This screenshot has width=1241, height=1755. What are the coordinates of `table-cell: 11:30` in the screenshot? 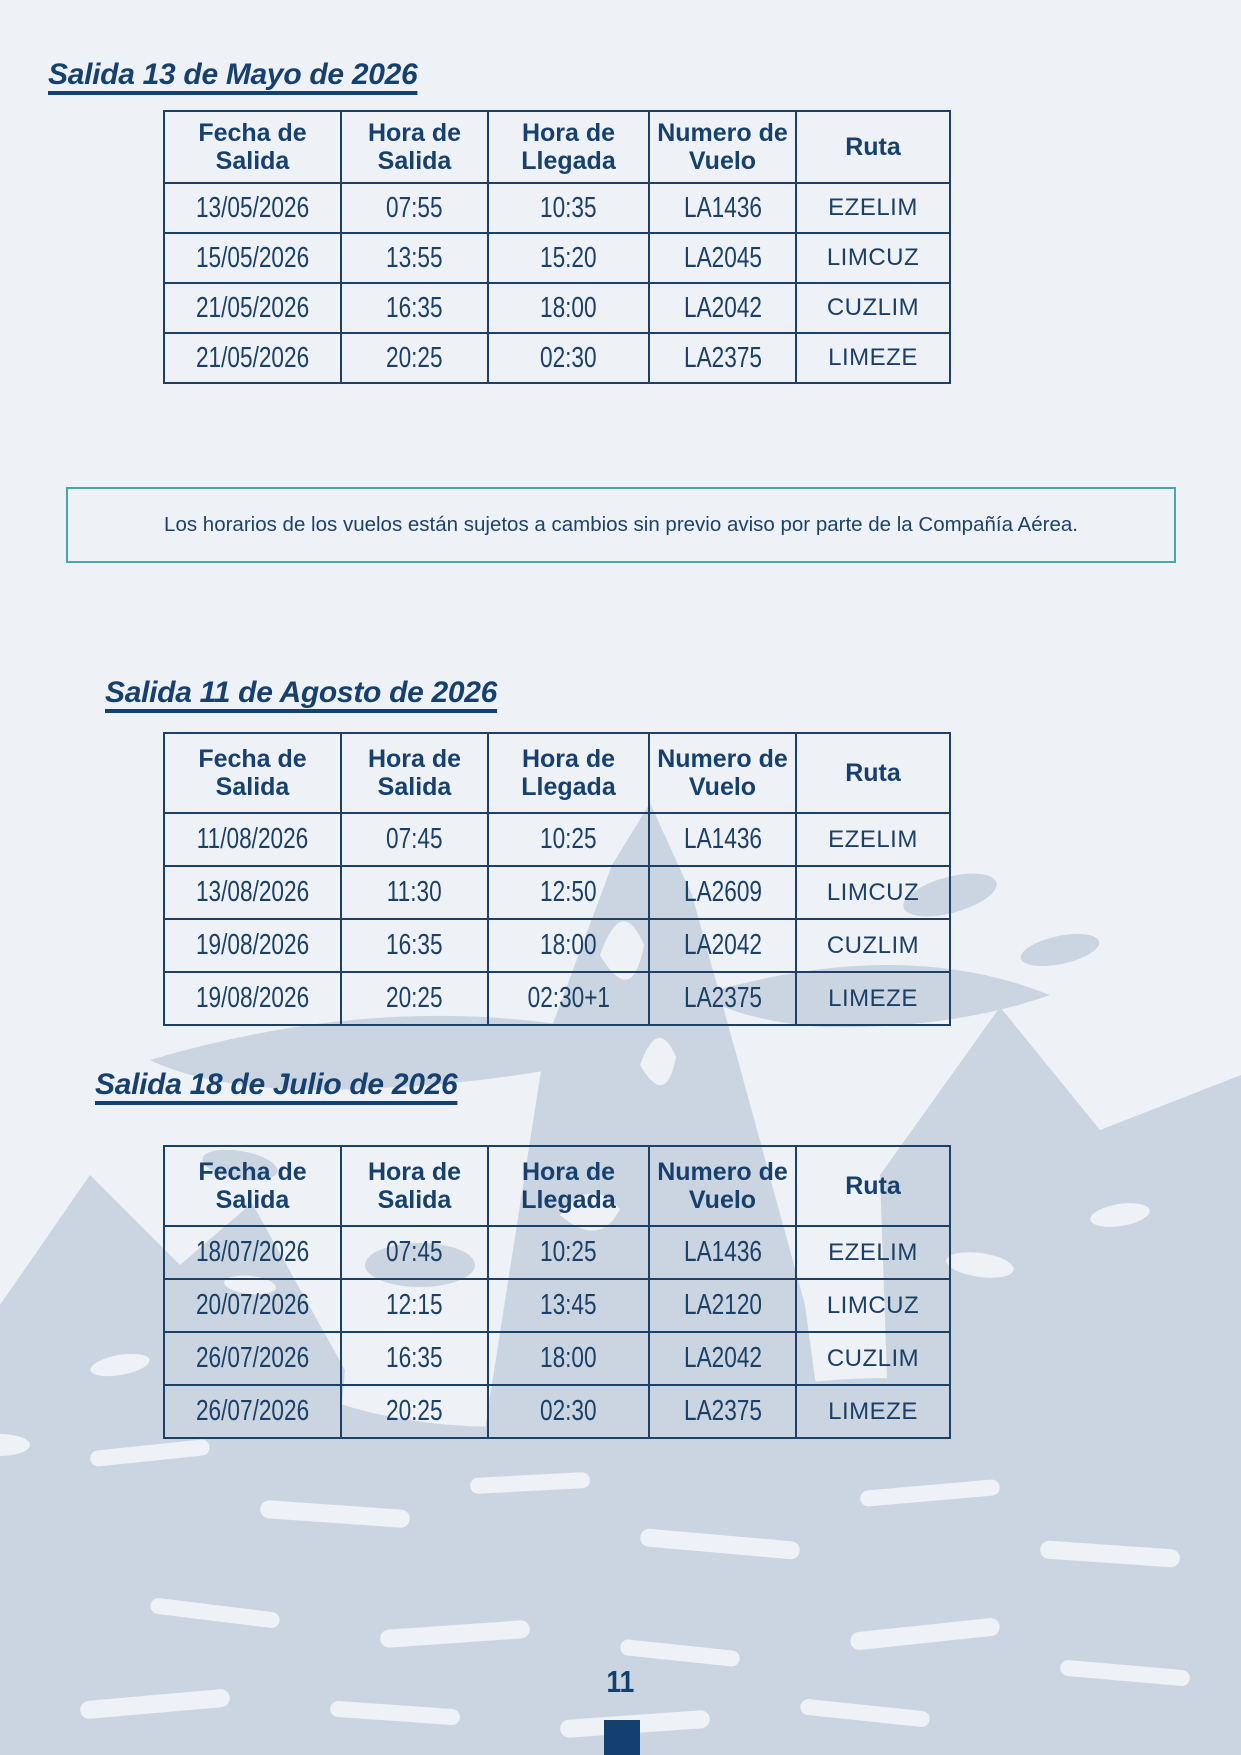 It's located at (414, 892).